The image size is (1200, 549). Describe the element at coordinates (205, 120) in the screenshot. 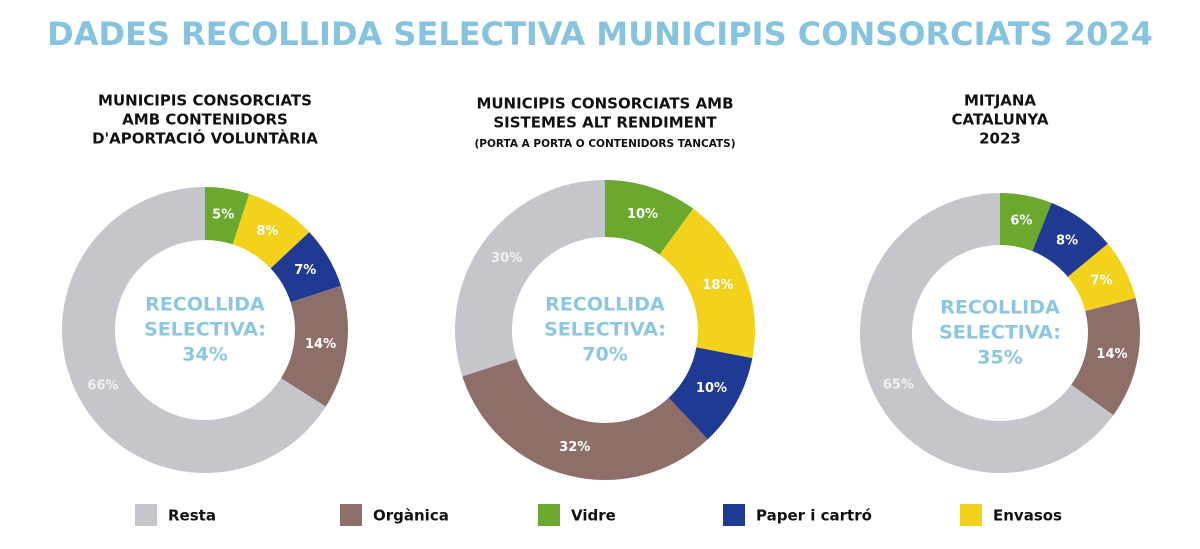

I see `chart-title: AMB CONTENIDORS` at that location.